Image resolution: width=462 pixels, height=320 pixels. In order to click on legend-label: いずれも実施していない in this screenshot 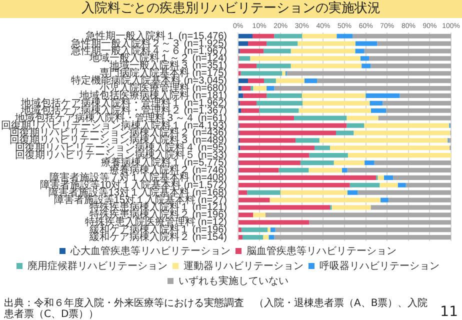, I will do `click(233, 280)`.